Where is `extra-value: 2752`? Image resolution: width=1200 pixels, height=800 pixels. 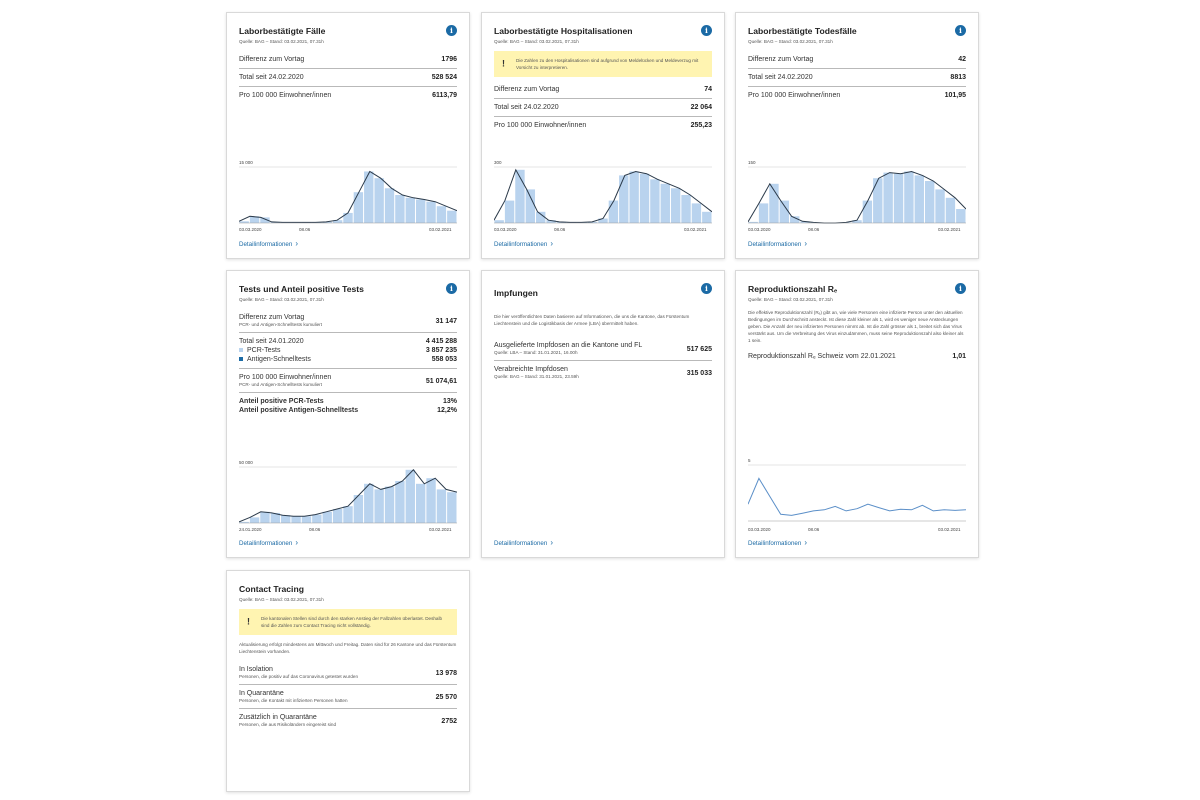 extra-value: 2752 is located at coordinates (449, 721).